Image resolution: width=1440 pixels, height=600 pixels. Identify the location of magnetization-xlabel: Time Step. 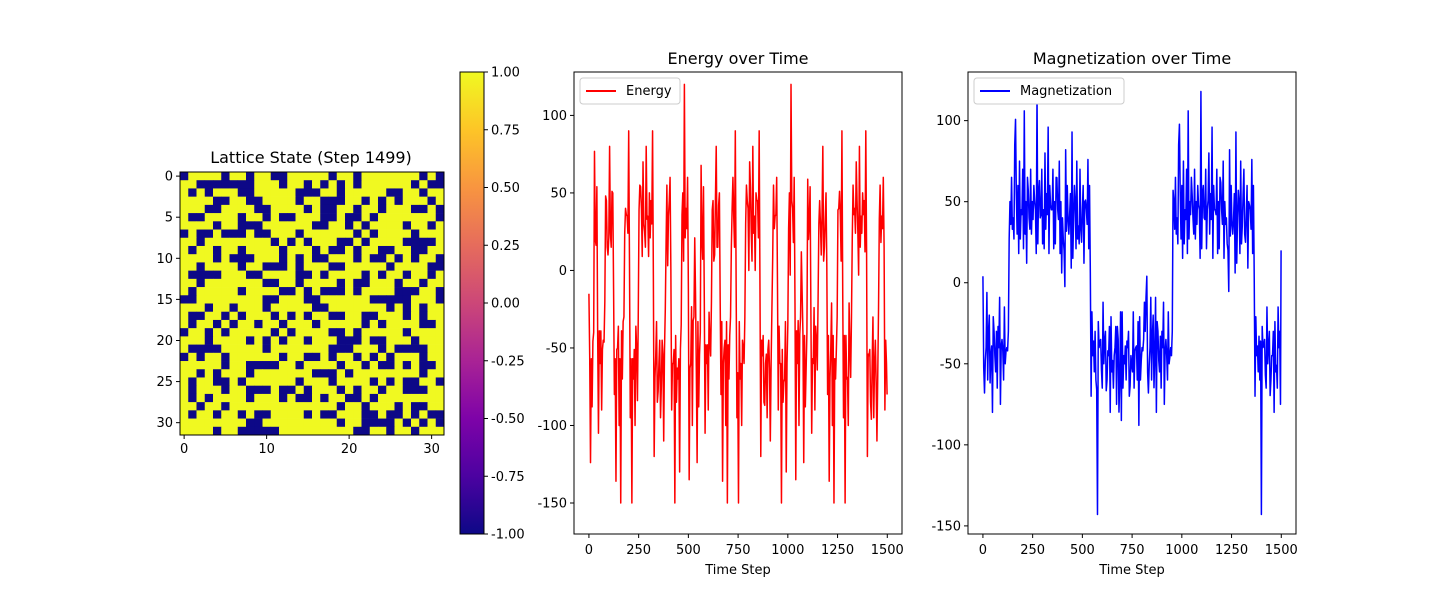
(1131, 570).